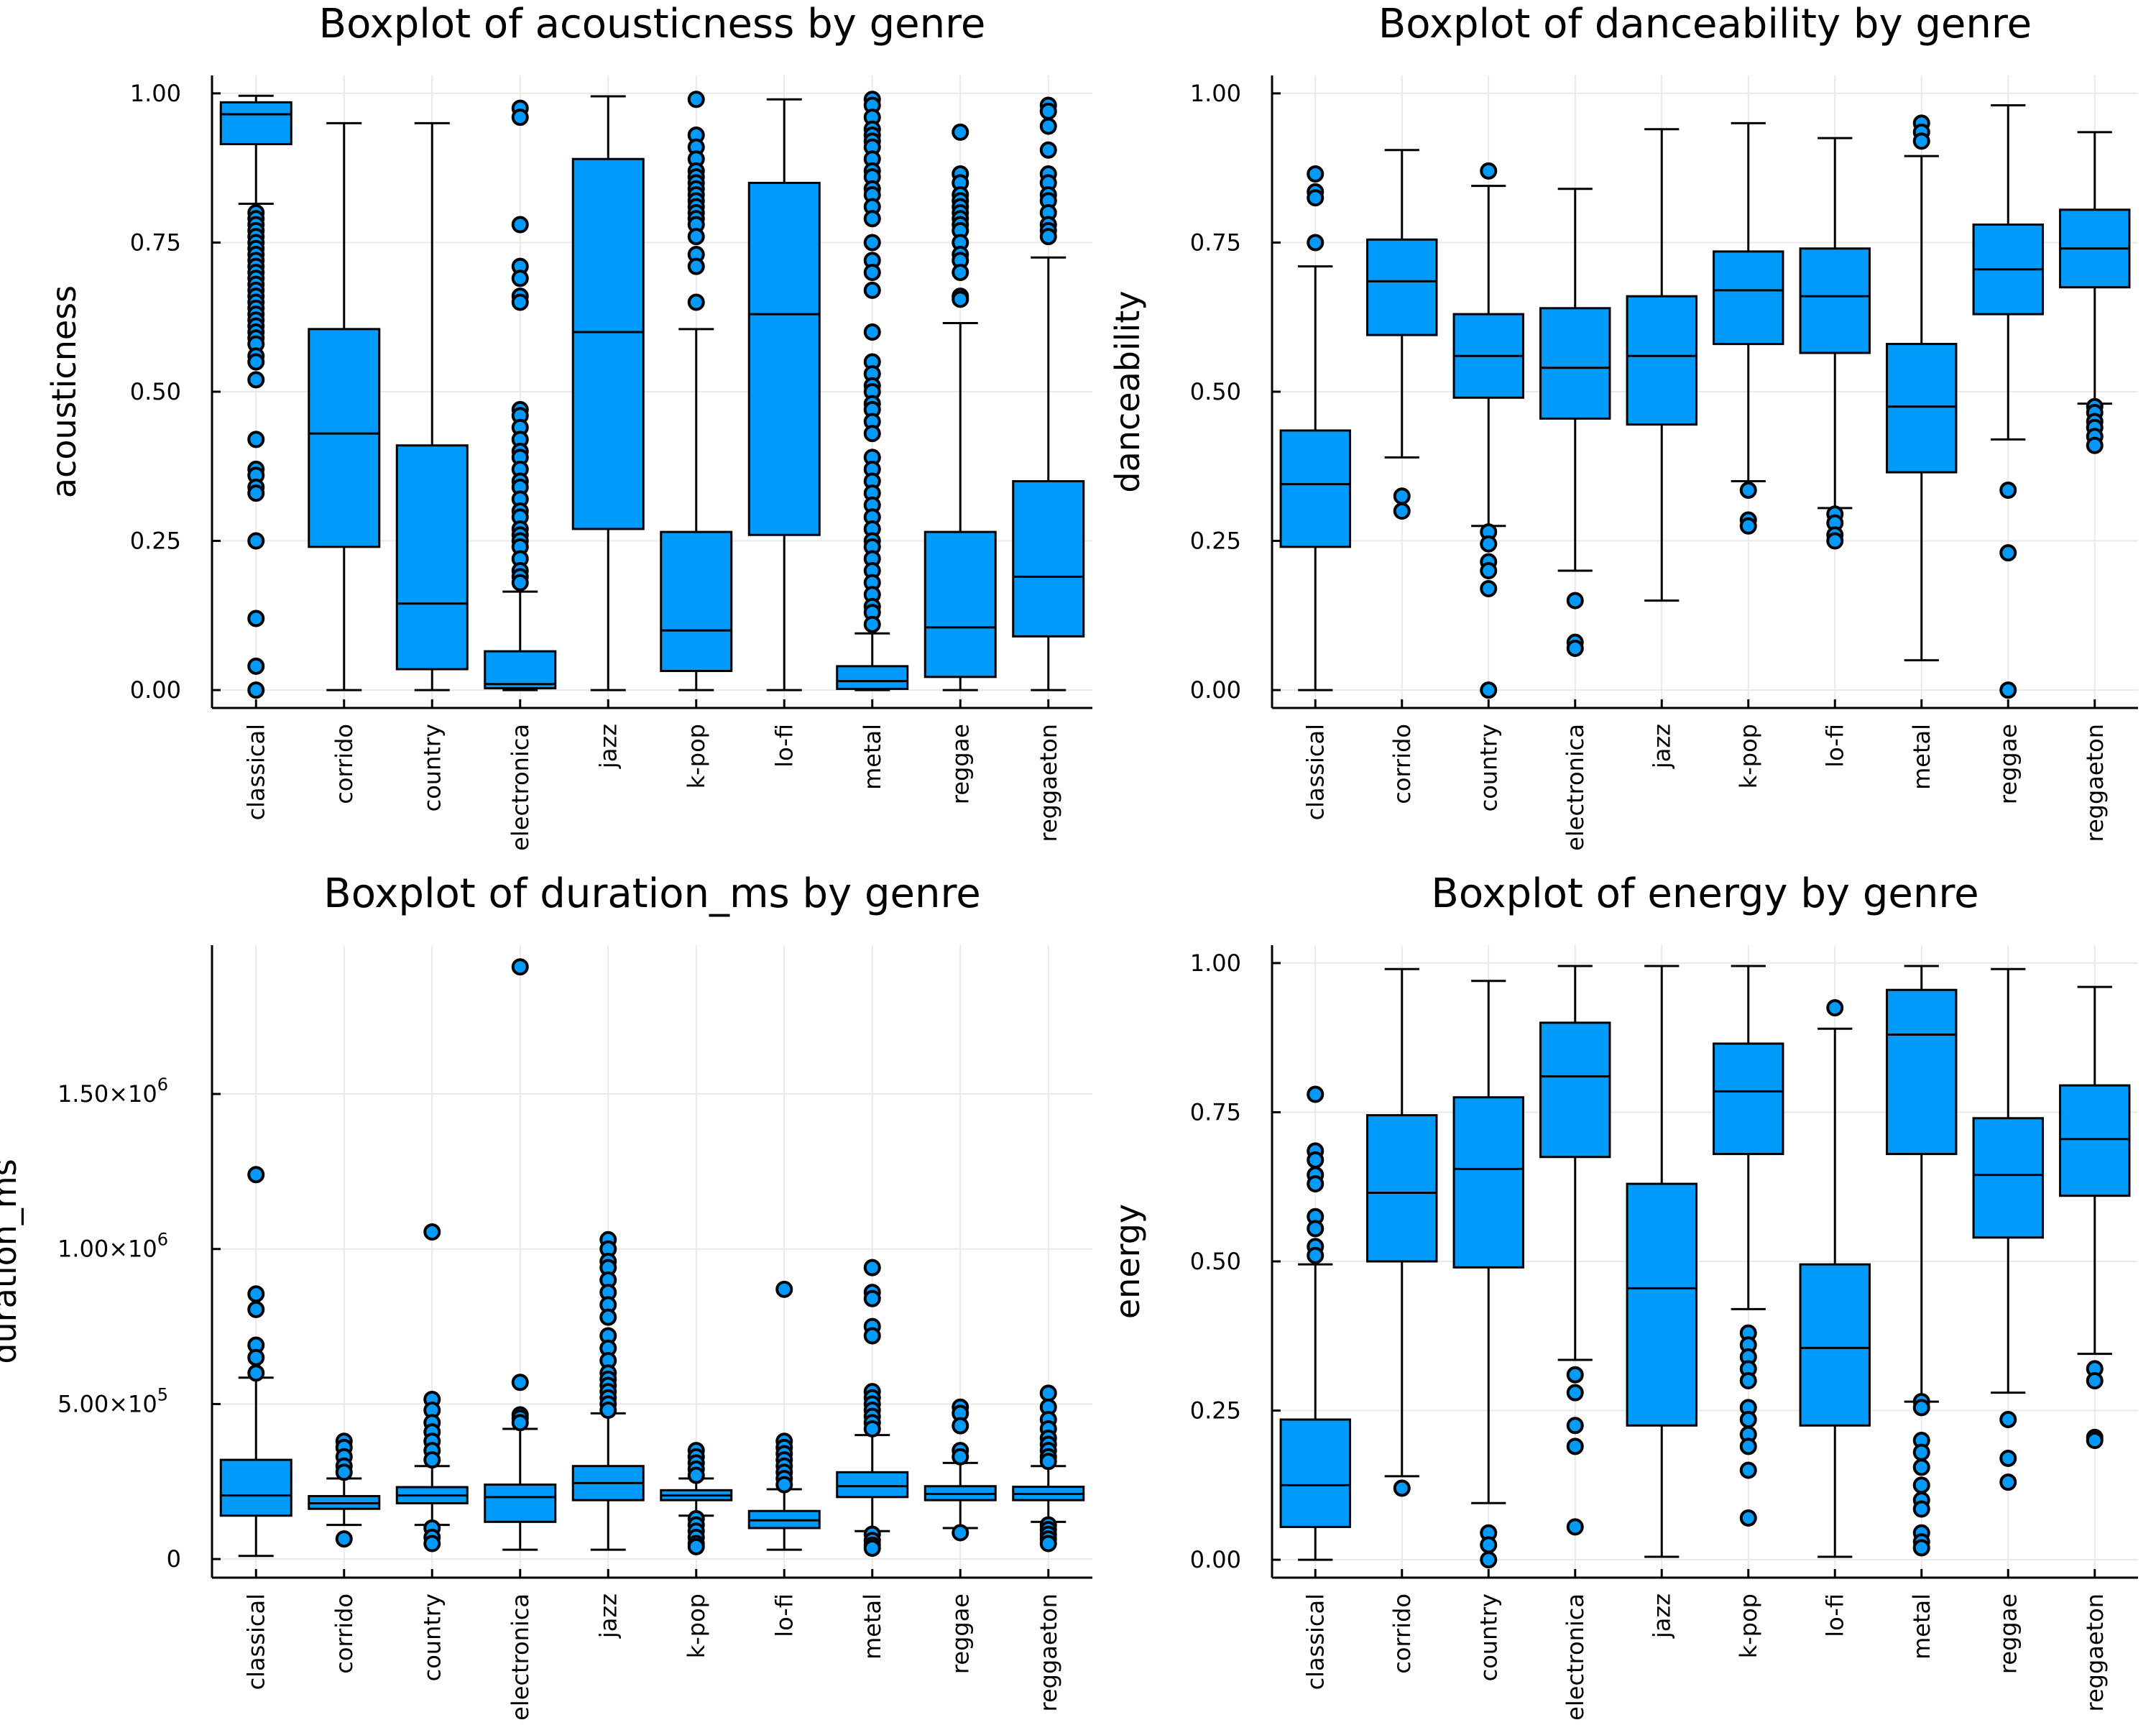 The height and width of the screenshot is (1725, 2156). I want to click on y-axis-label: duration_ms, so click(12, 1261).